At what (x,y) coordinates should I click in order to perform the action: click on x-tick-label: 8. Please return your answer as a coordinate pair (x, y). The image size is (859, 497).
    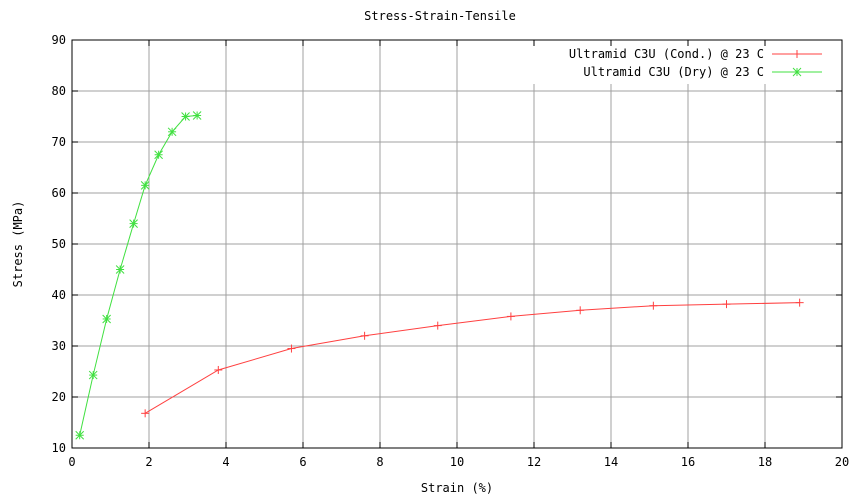
    Looking at the image, I should click on (379, 462).